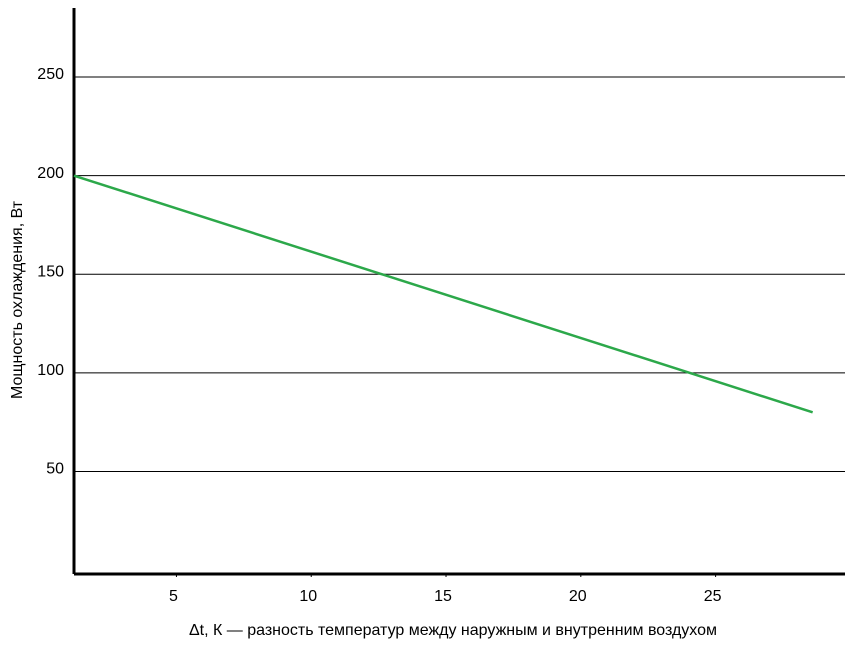  I want to click on y-axis-label: Мощность охлаждения, Вт, so click(17, 299).